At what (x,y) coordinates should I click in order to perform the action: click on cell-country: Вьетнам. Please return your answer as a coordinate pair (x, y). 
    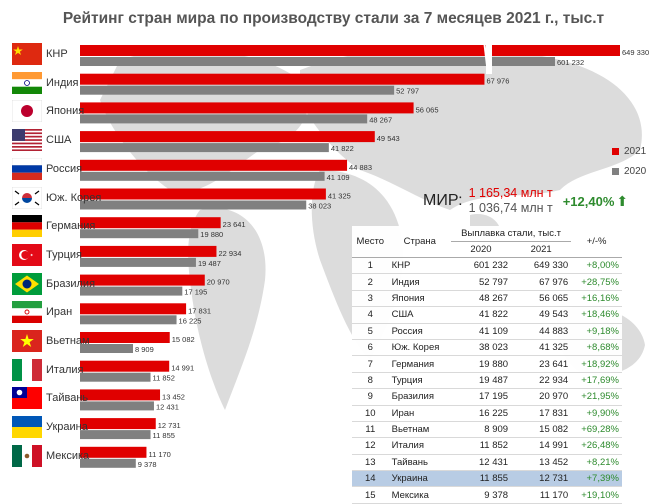
    Looking at the image, I should click on (419, 430).